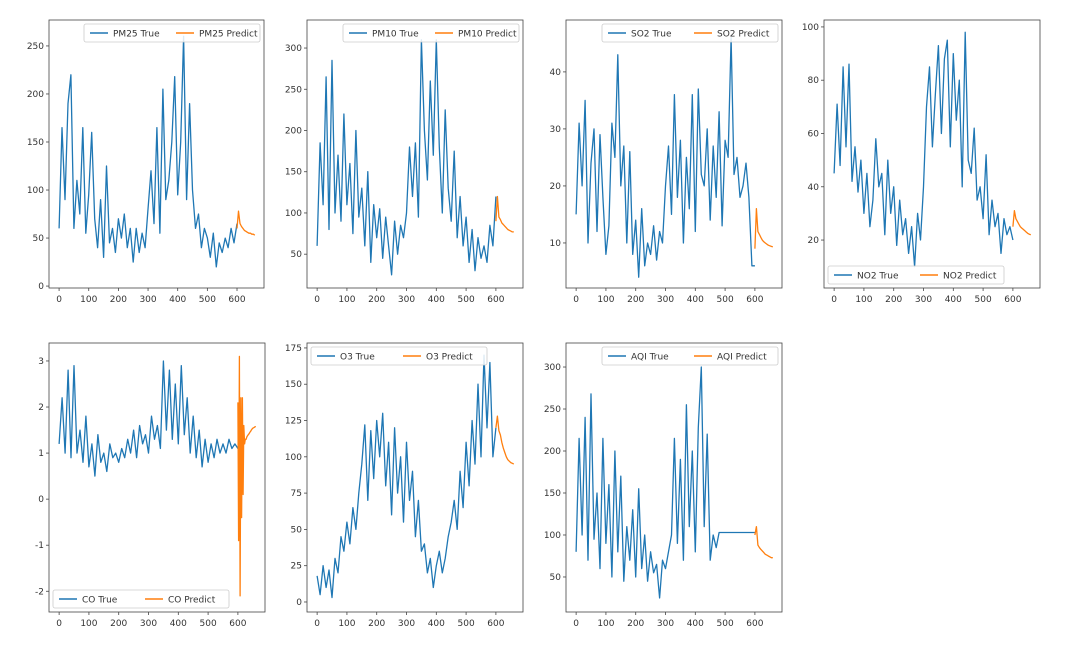 This screenshot has height=655, width=1080. Describe the element at coordinates (246, 223) in the screenshot. I see `series-line-pm25-predict` at that location.